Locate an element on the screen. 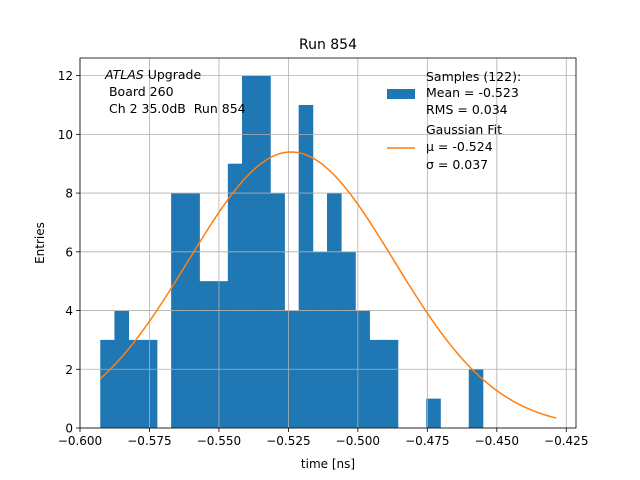 The image size is (640, 480). y-tick-label: 10 is located at coordinates (65, 135).